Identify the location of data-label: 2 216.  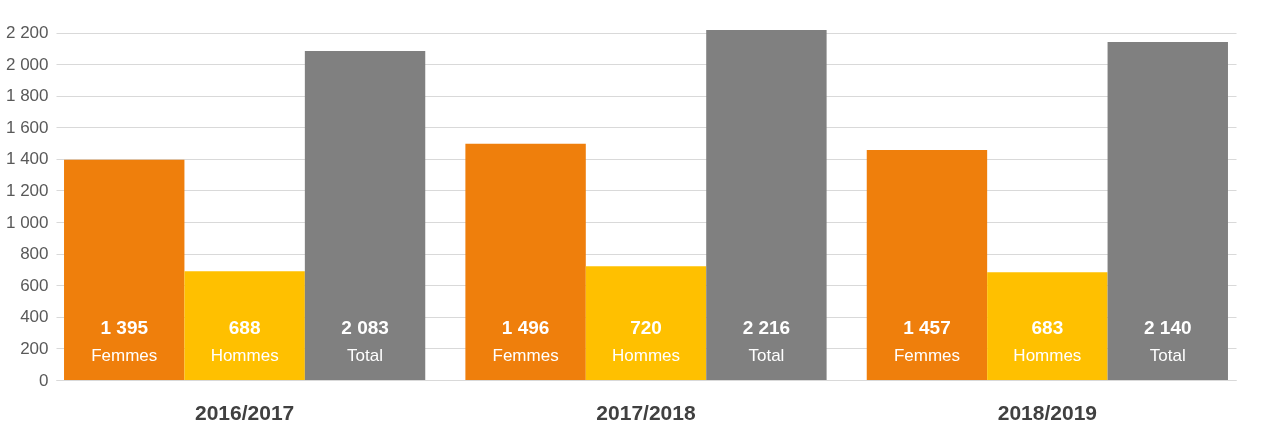
(766, 327).